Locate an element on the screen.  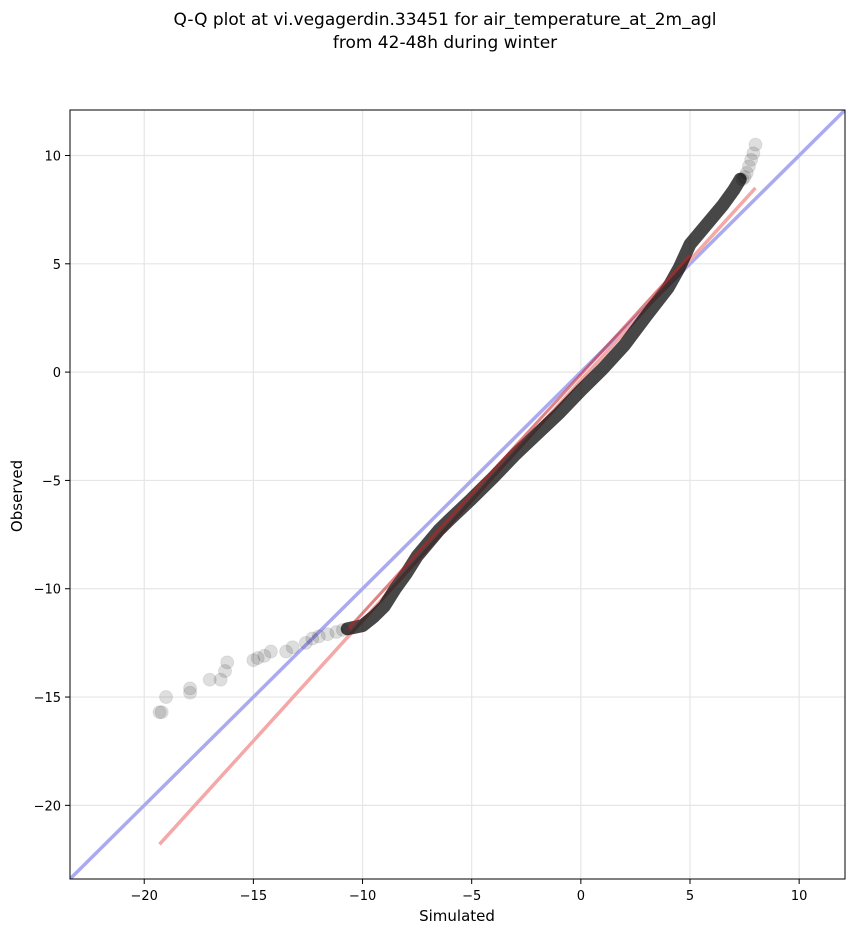
y-tick-label-1: −15 is located at coordinates (47, 698).